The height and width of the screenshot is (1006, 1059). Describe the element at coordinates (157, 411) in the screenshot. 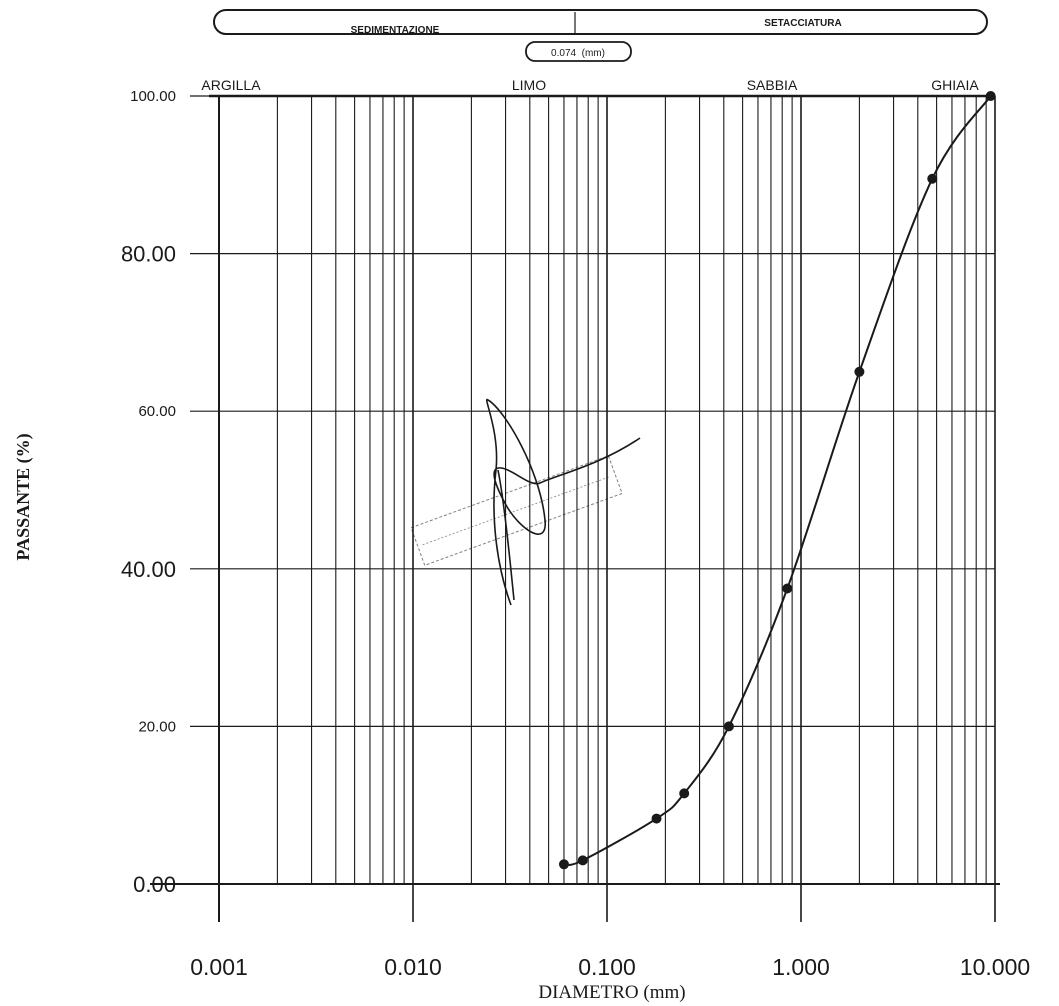

I see `y-tick-label: 60.00` at that location.